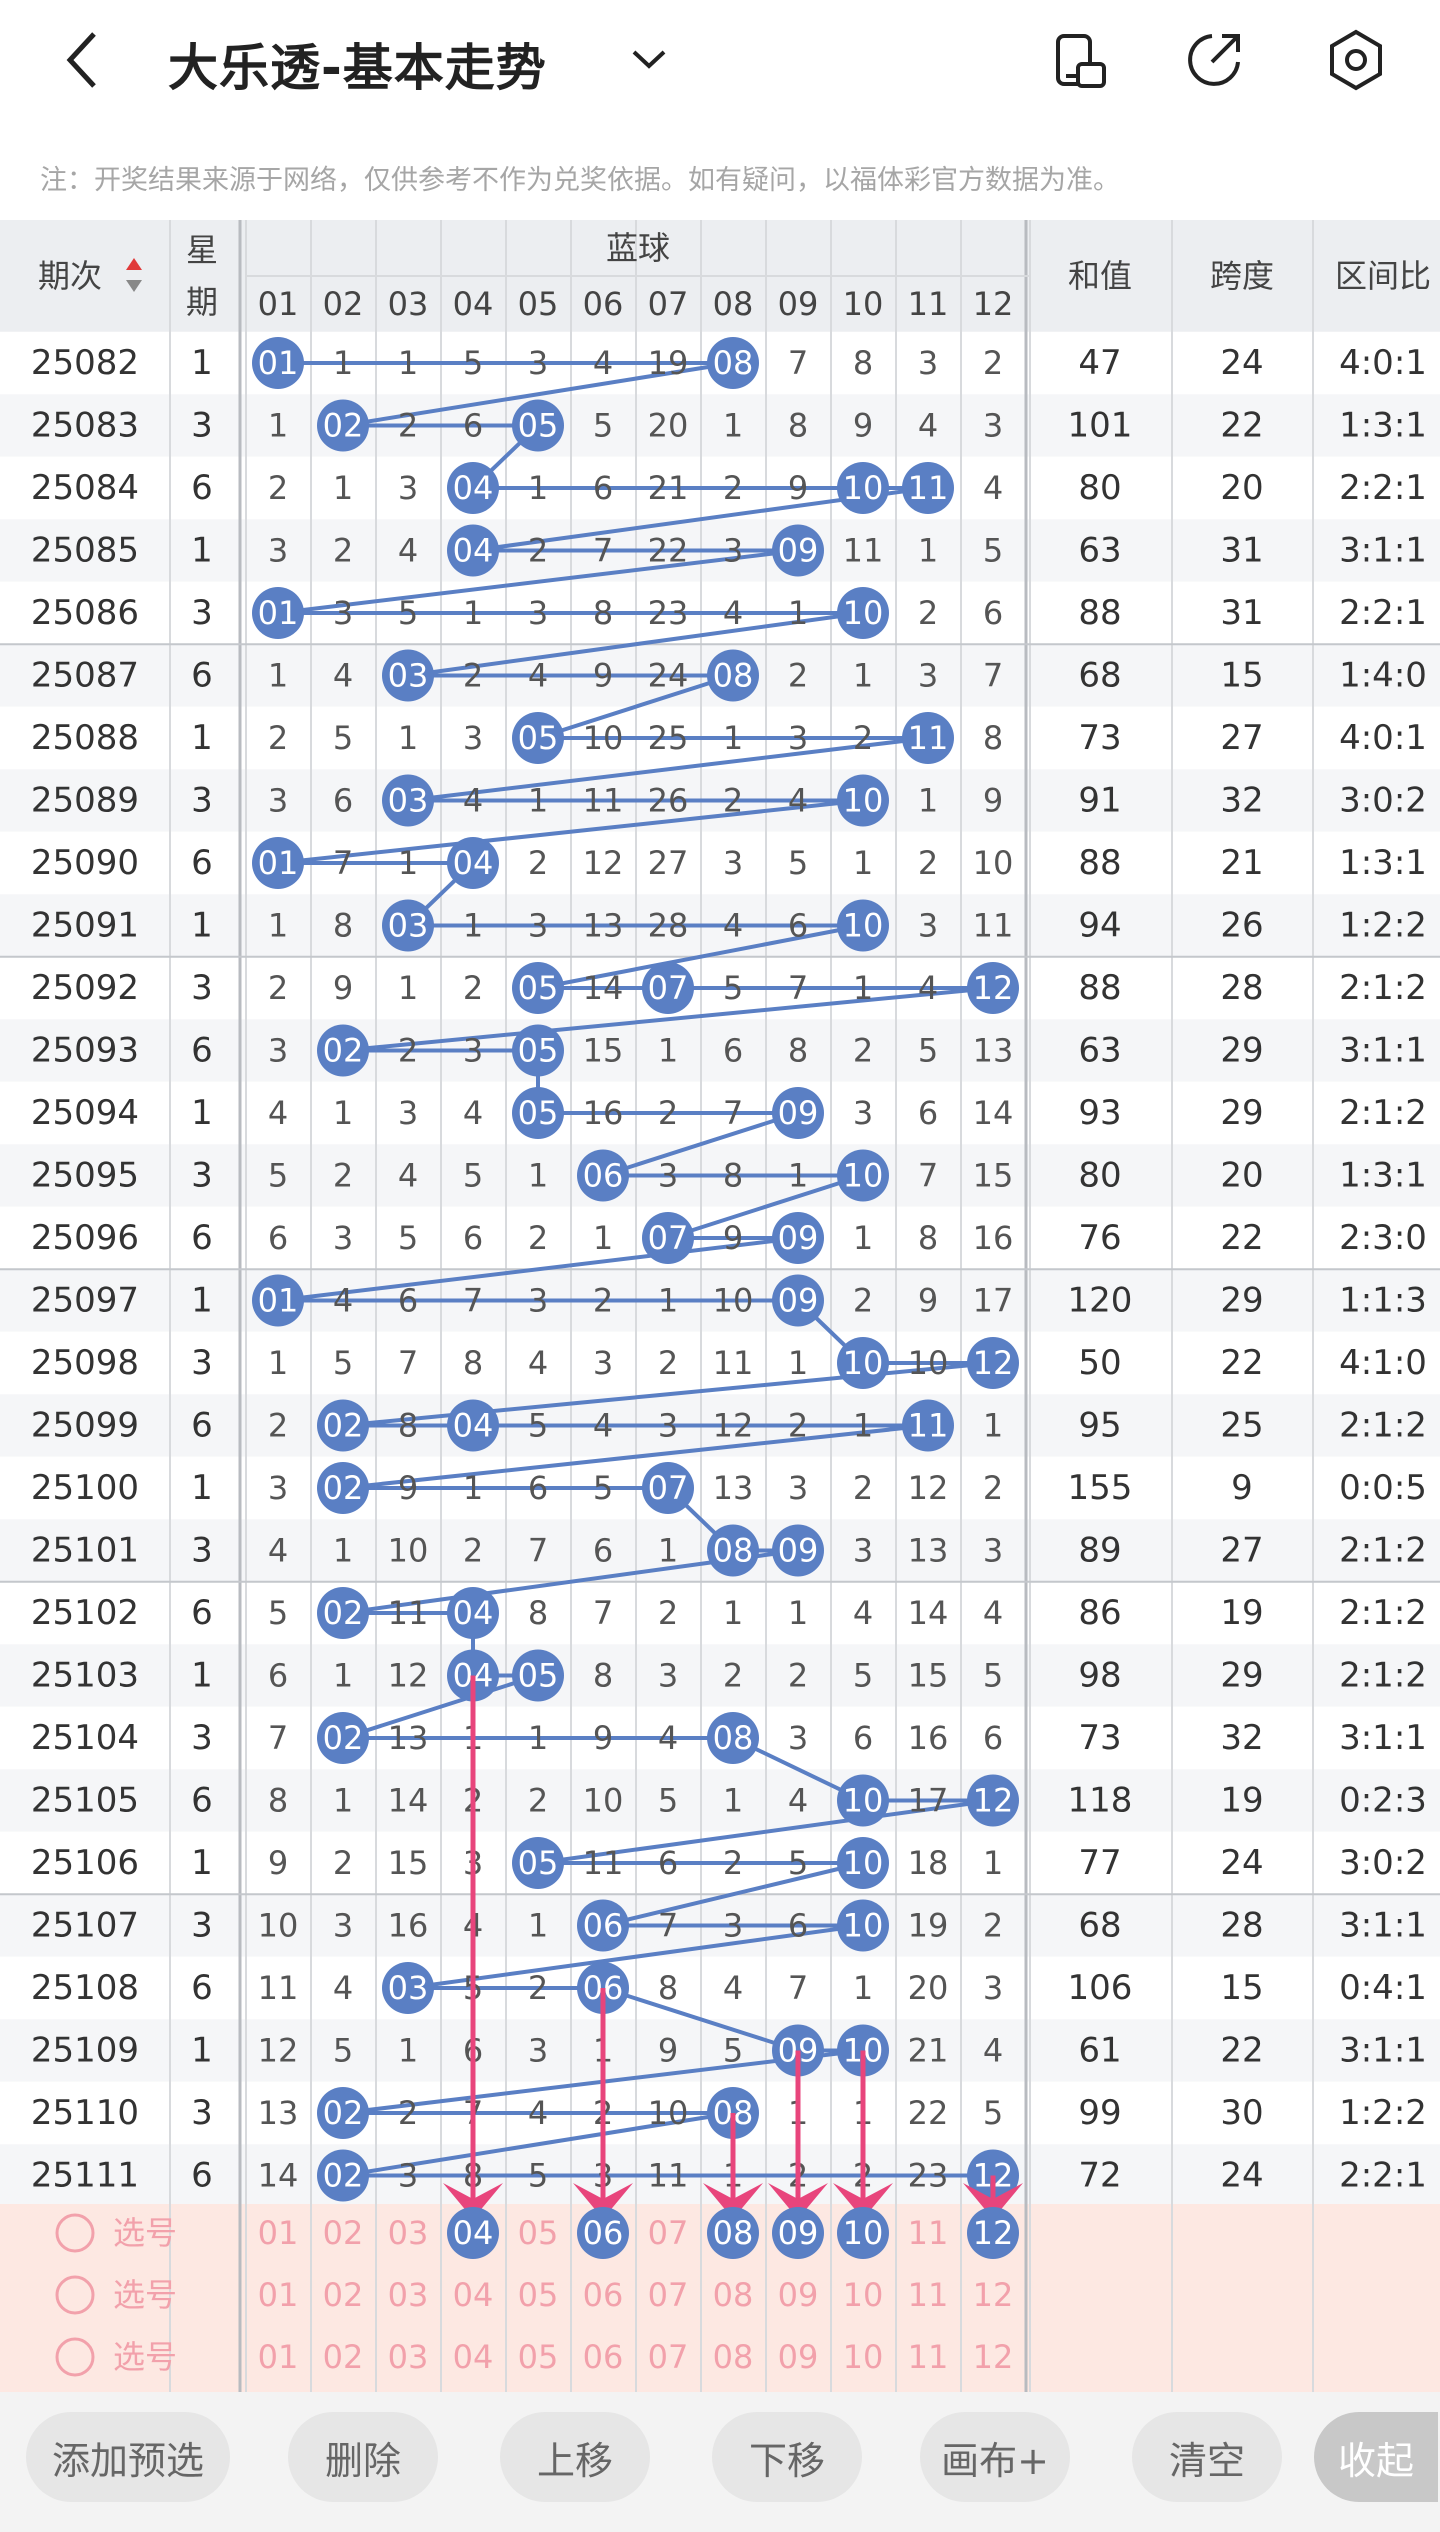  I want to click on sort-down-icon, so click(134, 286).